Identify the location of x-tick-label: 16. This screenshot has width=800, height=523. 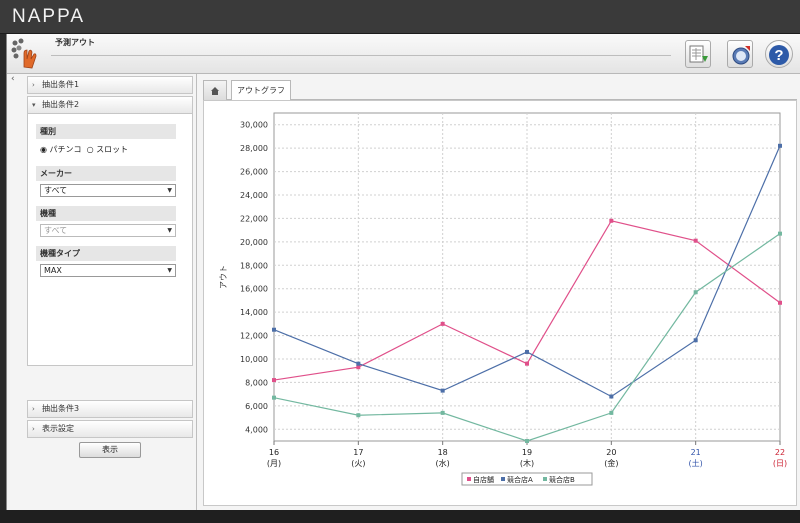
(274, 452).